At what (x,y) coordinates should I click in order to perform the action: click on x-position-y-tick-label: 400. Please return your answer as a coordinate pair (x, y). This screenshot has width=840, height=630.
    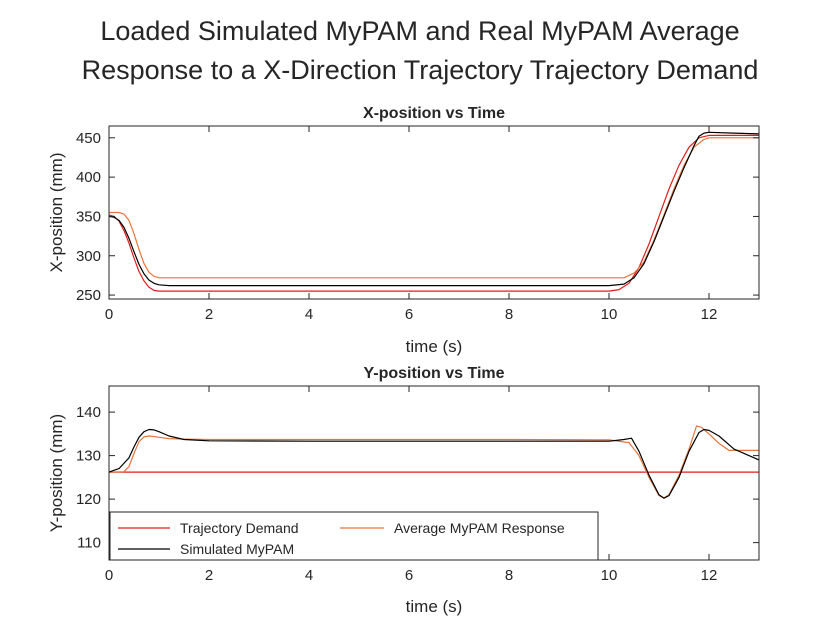
    Looking at the image, I should click on (88, 177).